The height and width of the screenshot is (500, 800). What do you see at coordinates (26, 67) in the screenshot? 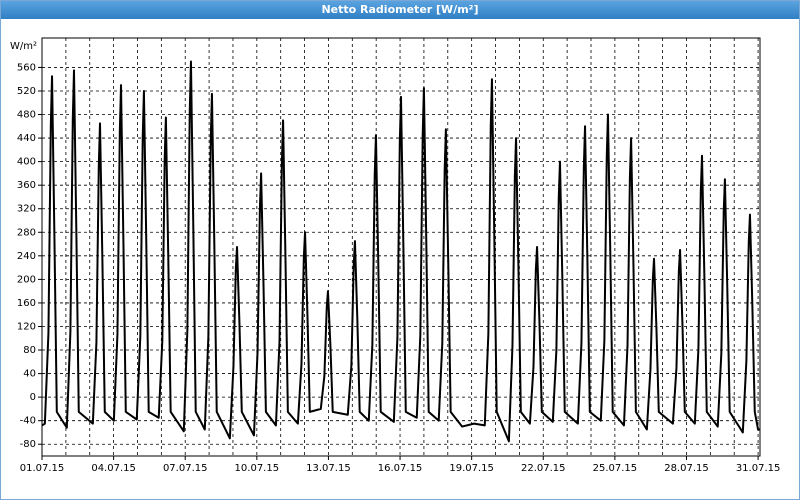
I see `y-tick-label: 560` at bounding box center [26, 67].